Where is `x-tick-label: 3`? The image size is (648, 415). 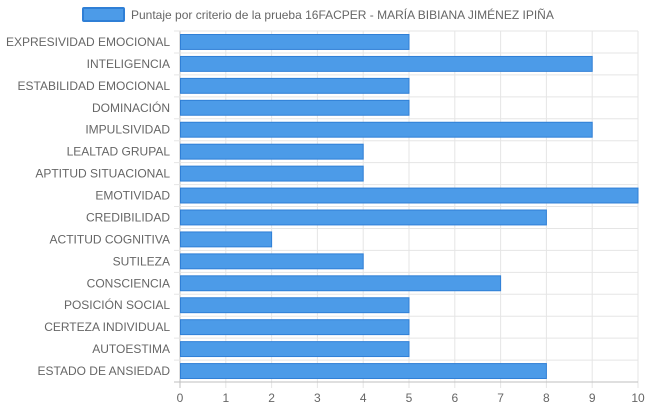
x-tick-label: 3 is located at coordinates (317, 398).